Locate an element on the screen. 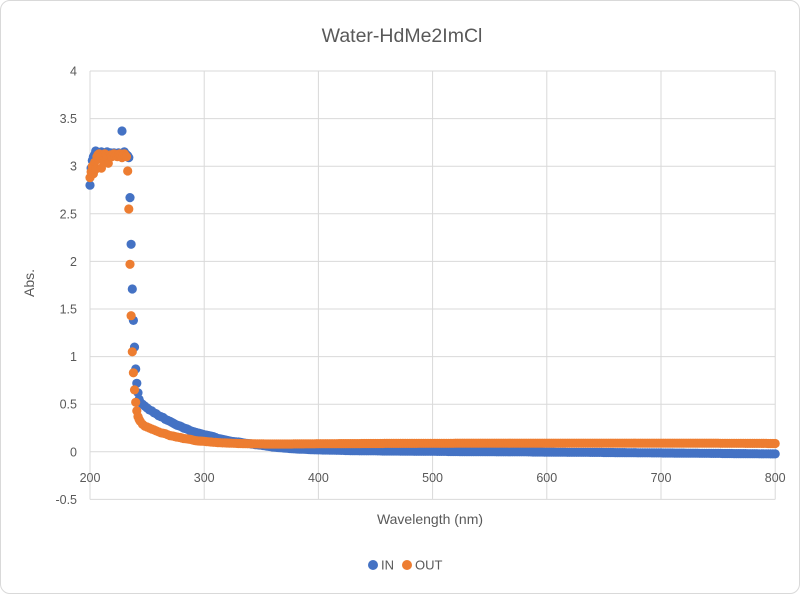 The height and width of the screenshot is (594, 800). y-axis-title: Abs. is located at coordinates (29, 283).